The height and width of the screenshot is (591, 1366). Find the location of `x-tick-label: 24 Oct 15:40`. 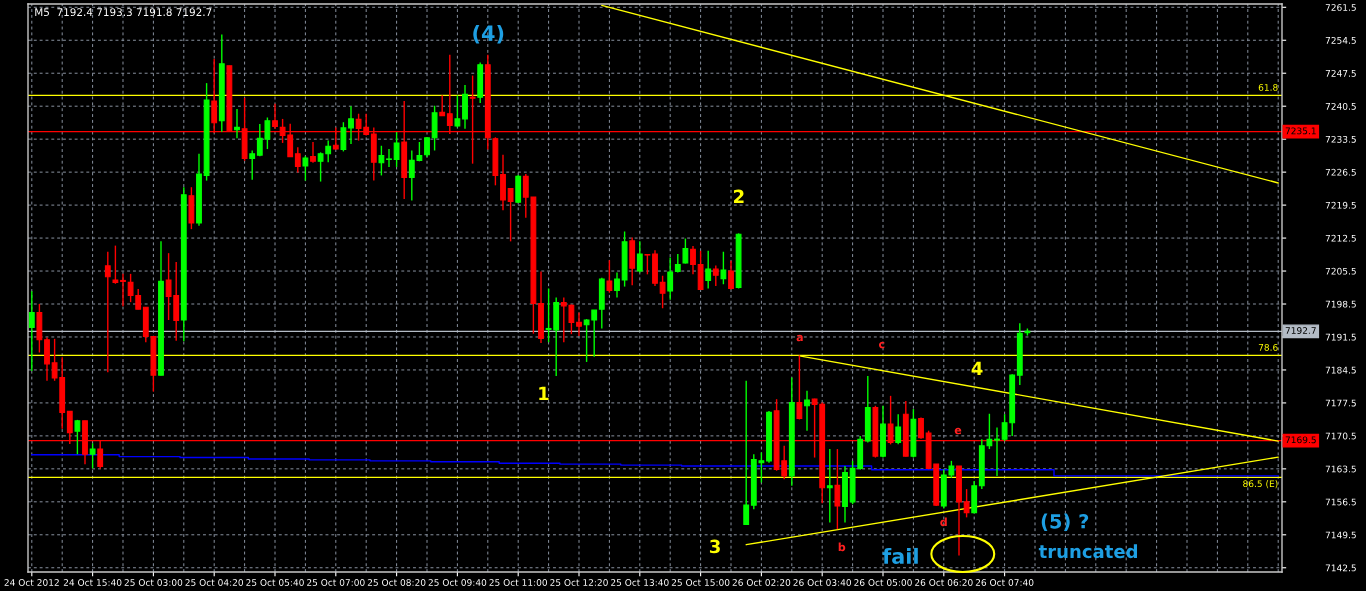

x-tick-label: 24 Oct 15:40 is located at coordinates (92, 582).